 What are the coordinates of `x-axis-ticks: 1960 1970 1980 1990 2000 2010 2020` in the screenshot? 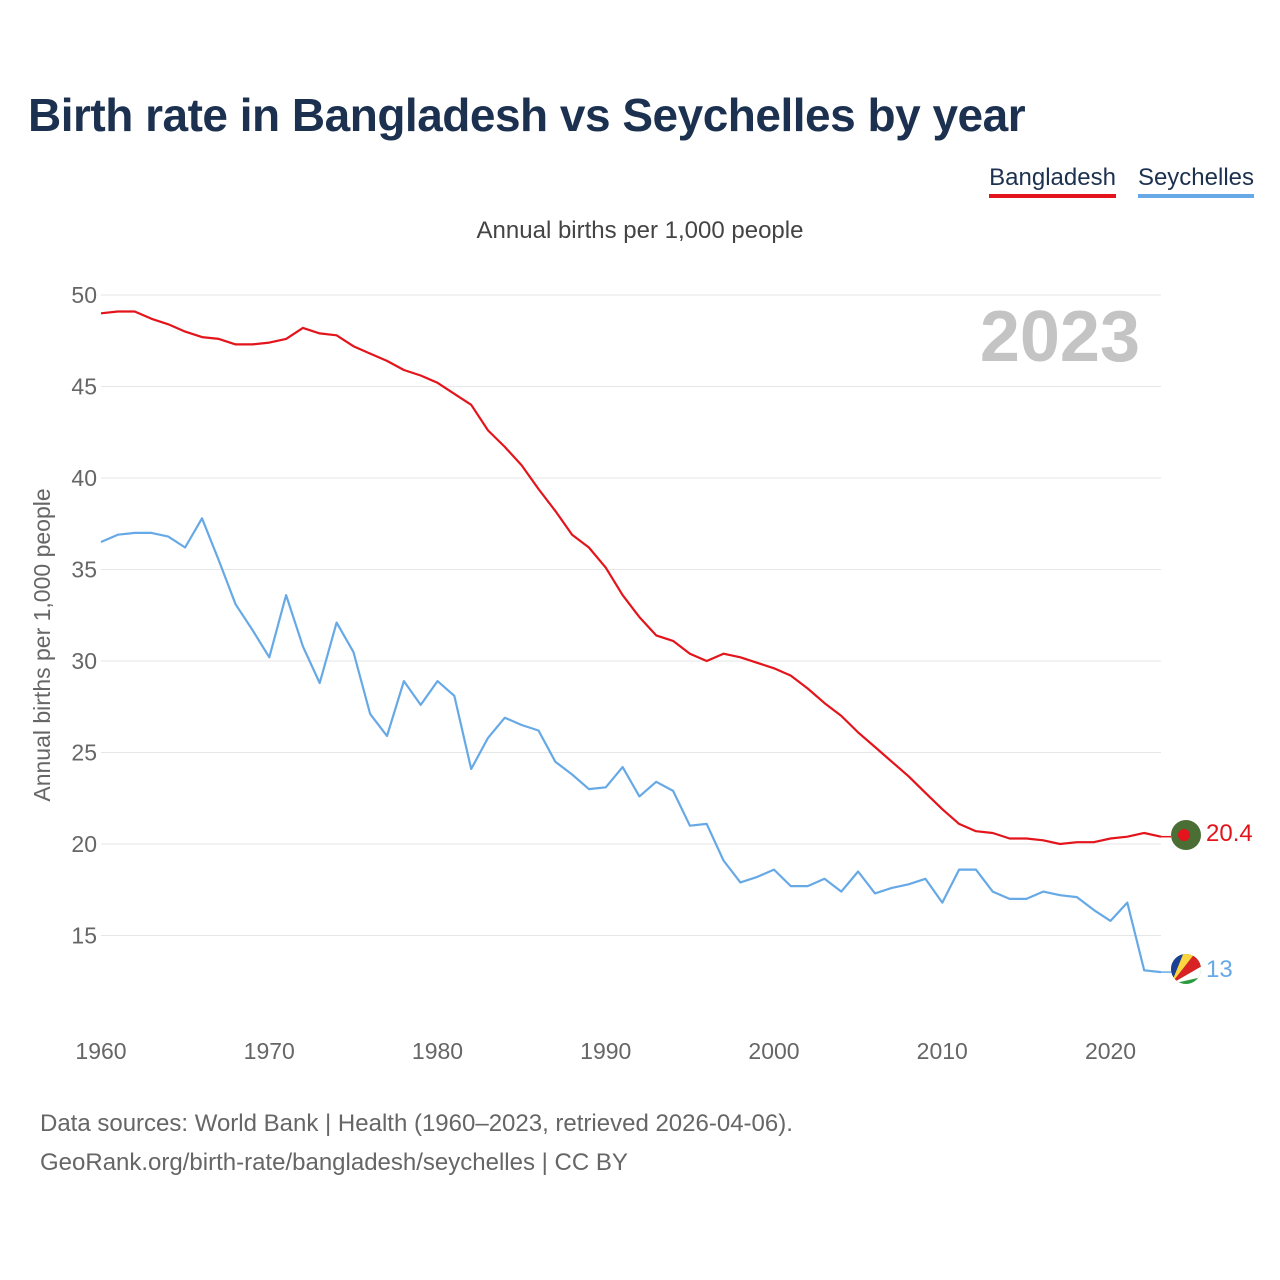 It's located at (605, 1051).